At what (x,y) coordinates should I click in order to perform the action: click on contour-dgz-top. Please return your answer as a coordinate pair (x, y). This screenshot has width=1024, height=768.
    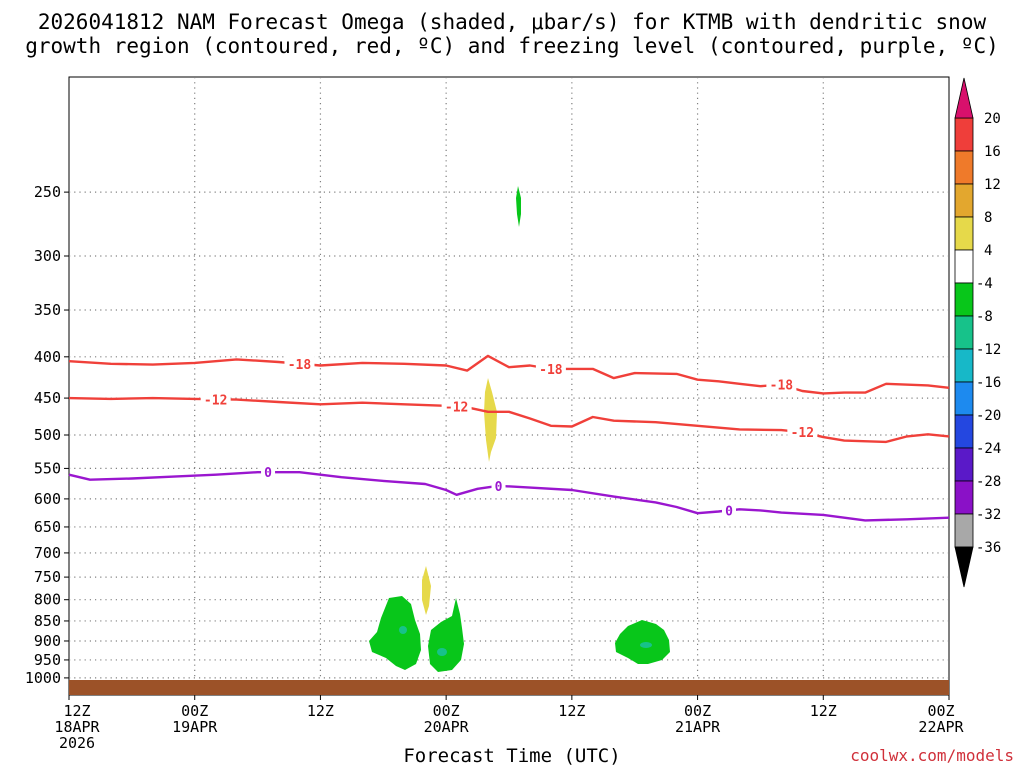
    Looking at the image, I should click on (509, 374).